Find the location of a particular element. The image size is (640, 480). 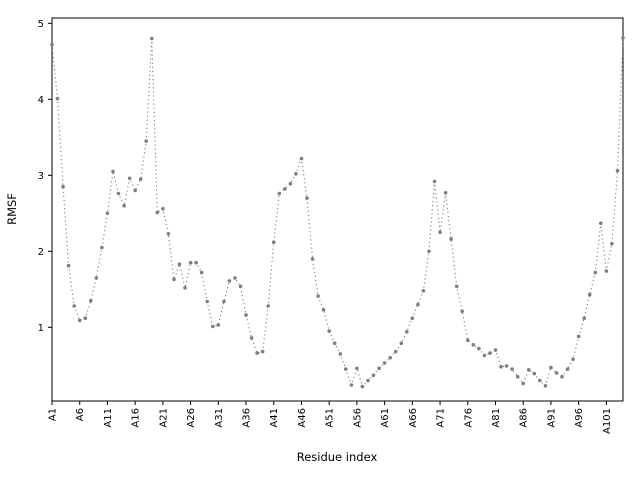

x-tick-label: A71 is located at coordinates (441, 418).